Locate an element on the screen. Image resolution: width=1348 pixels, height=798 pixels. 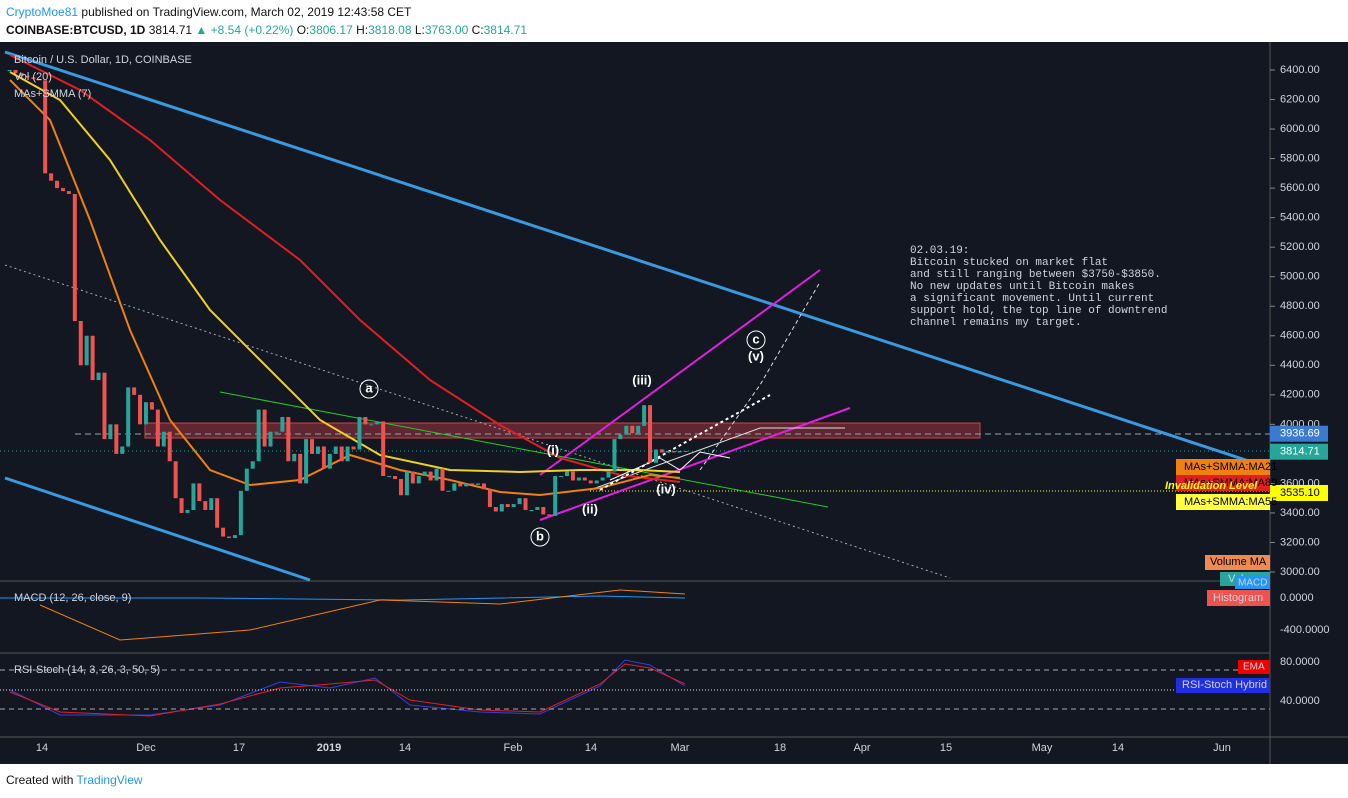
wave-label: a is located at coordinates (369, 387).